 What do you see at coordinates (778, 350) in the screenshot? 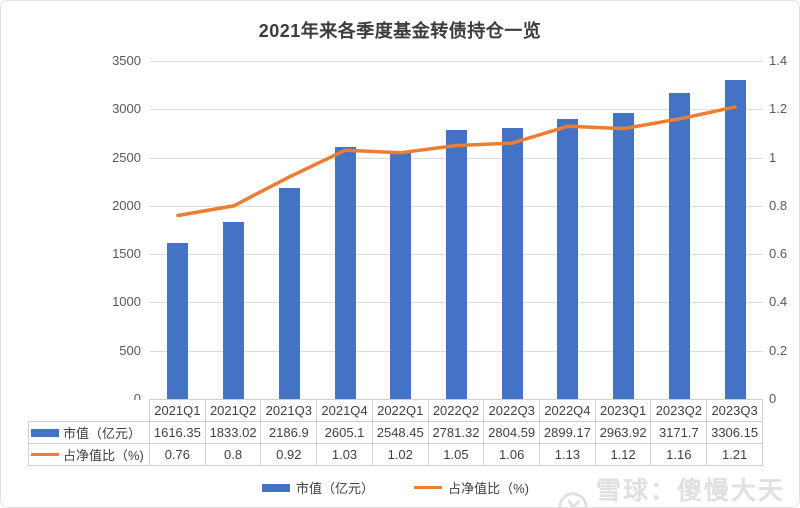
I see `right-axis-tick: 0.2` at bounding box center [778, 350].